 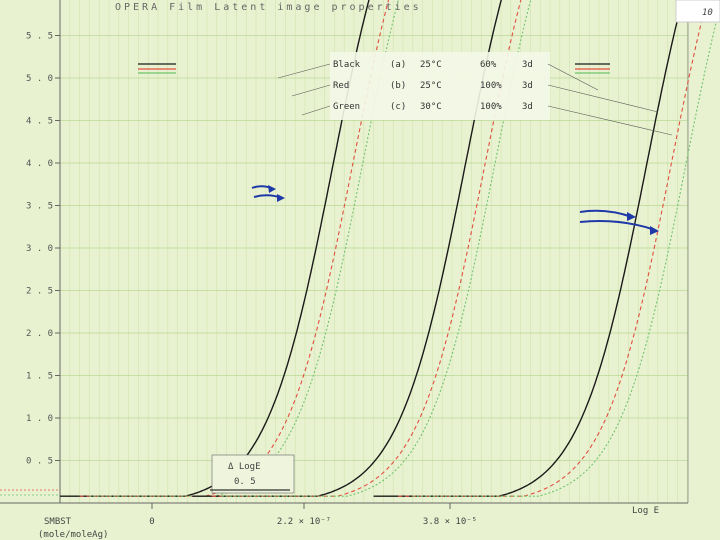 I want to click on y-tick-label: 2 . 0, so click(x=39, y=334).